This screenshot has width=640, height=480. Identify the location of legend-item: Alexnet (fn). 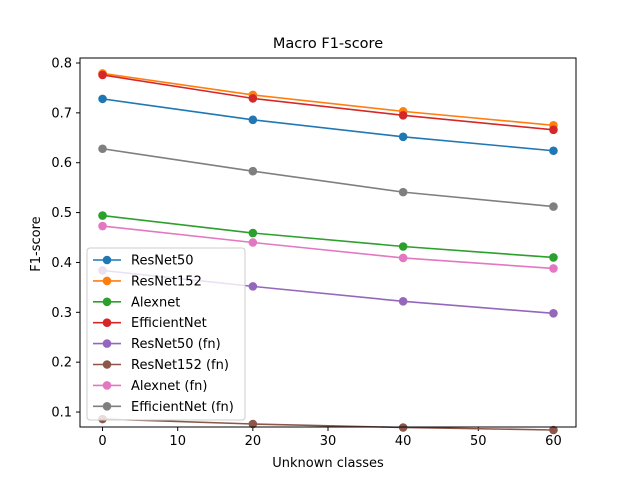
(150, 386).